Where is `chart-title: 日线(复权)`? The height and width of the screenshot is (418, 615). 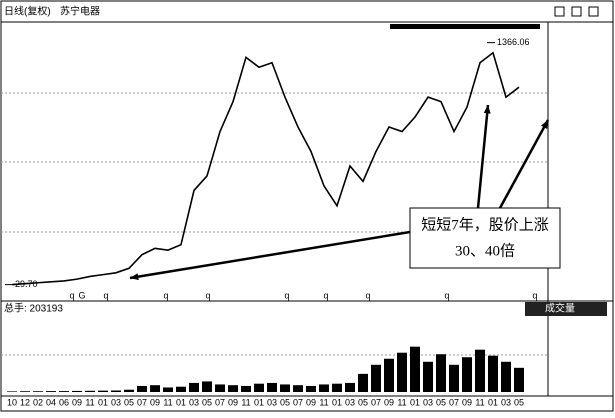 chart-title: 日线(复权) is located at coordinates (27, 11).